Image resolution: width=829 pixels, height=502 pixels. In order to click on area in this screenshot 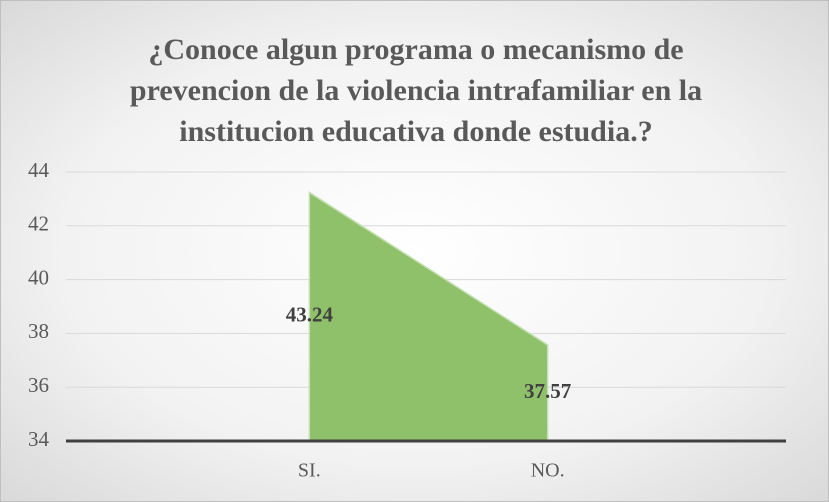, I will do `click(428, 316)`.